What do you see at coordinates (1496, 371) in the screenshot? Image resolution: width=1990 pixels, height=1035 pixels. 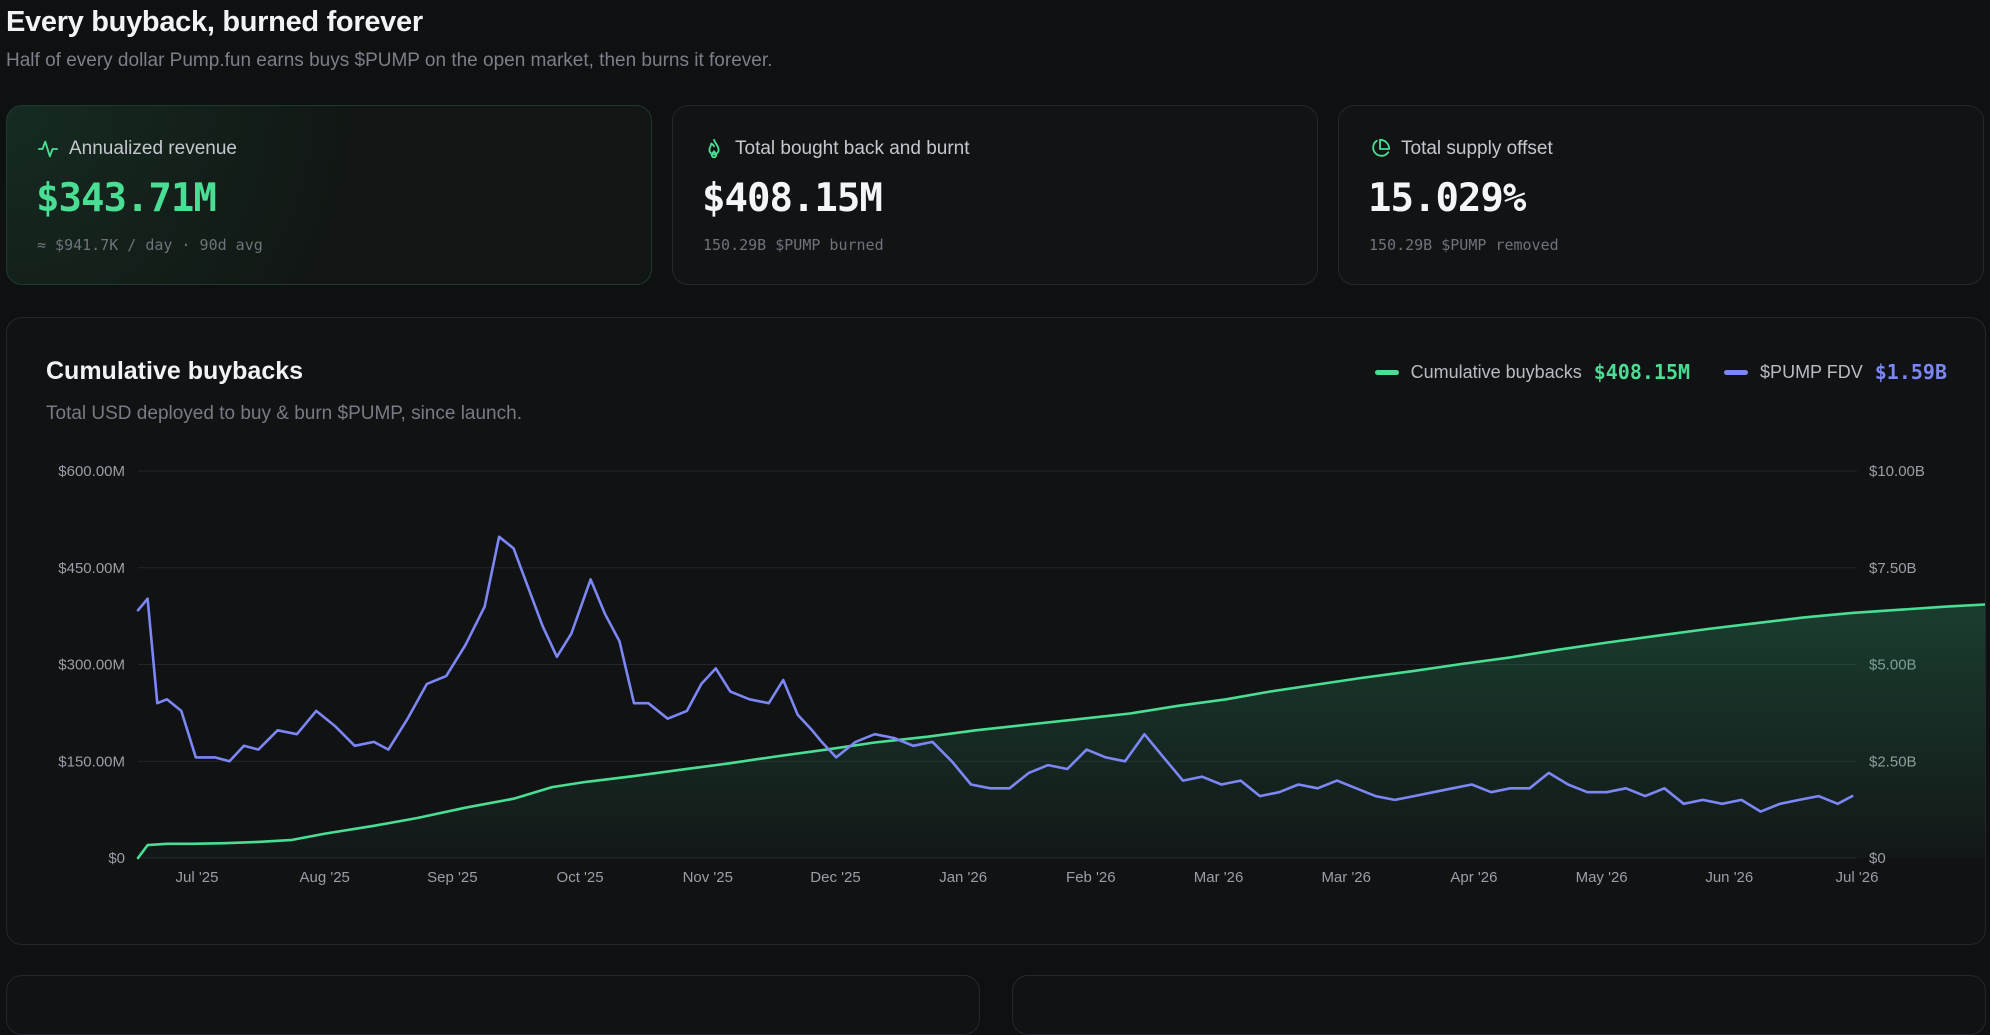 I see `legend-label: Cumulative buybacks` at bounding box center [1496, 371].